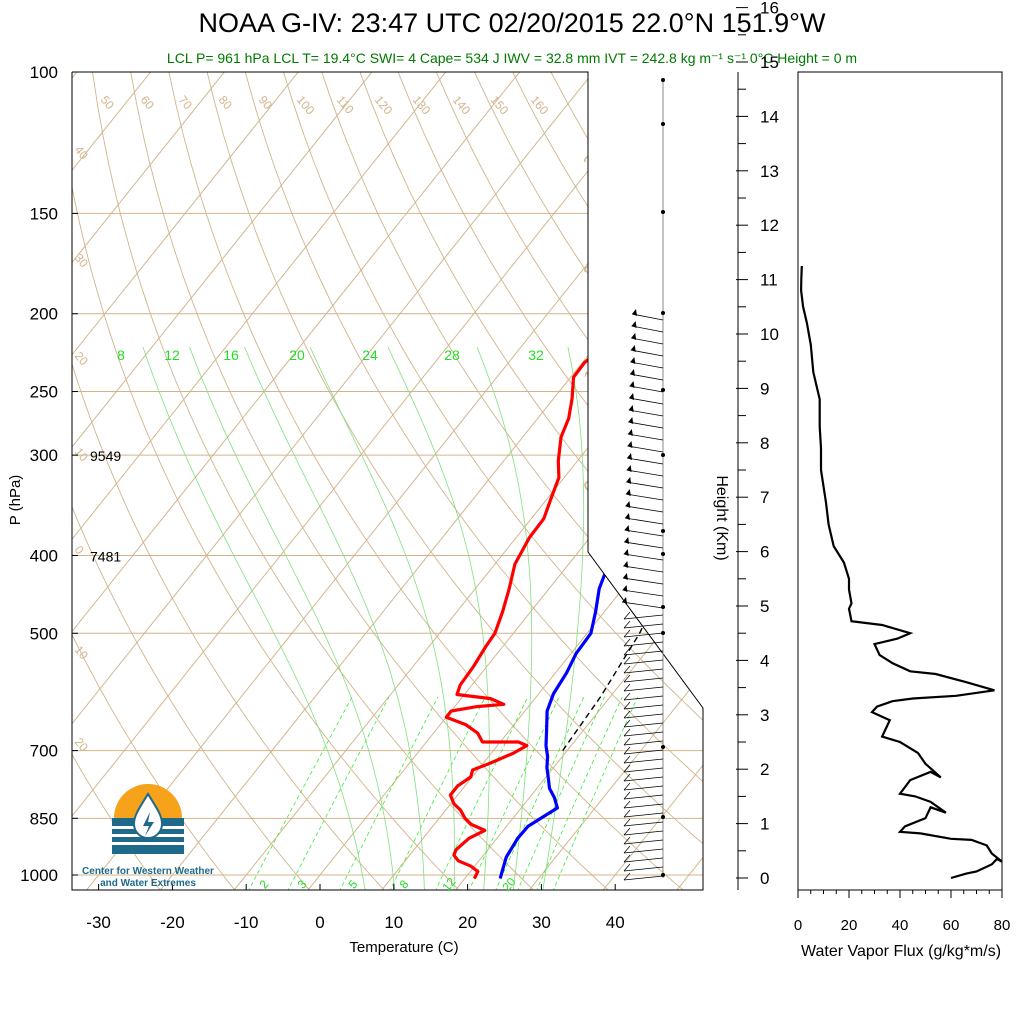 This screenshot has height=1024, width=1024. What do you see at coordinates (594, 269) in the screenshot?
I see `theta-label: 20` at bounding box center [594, 269].